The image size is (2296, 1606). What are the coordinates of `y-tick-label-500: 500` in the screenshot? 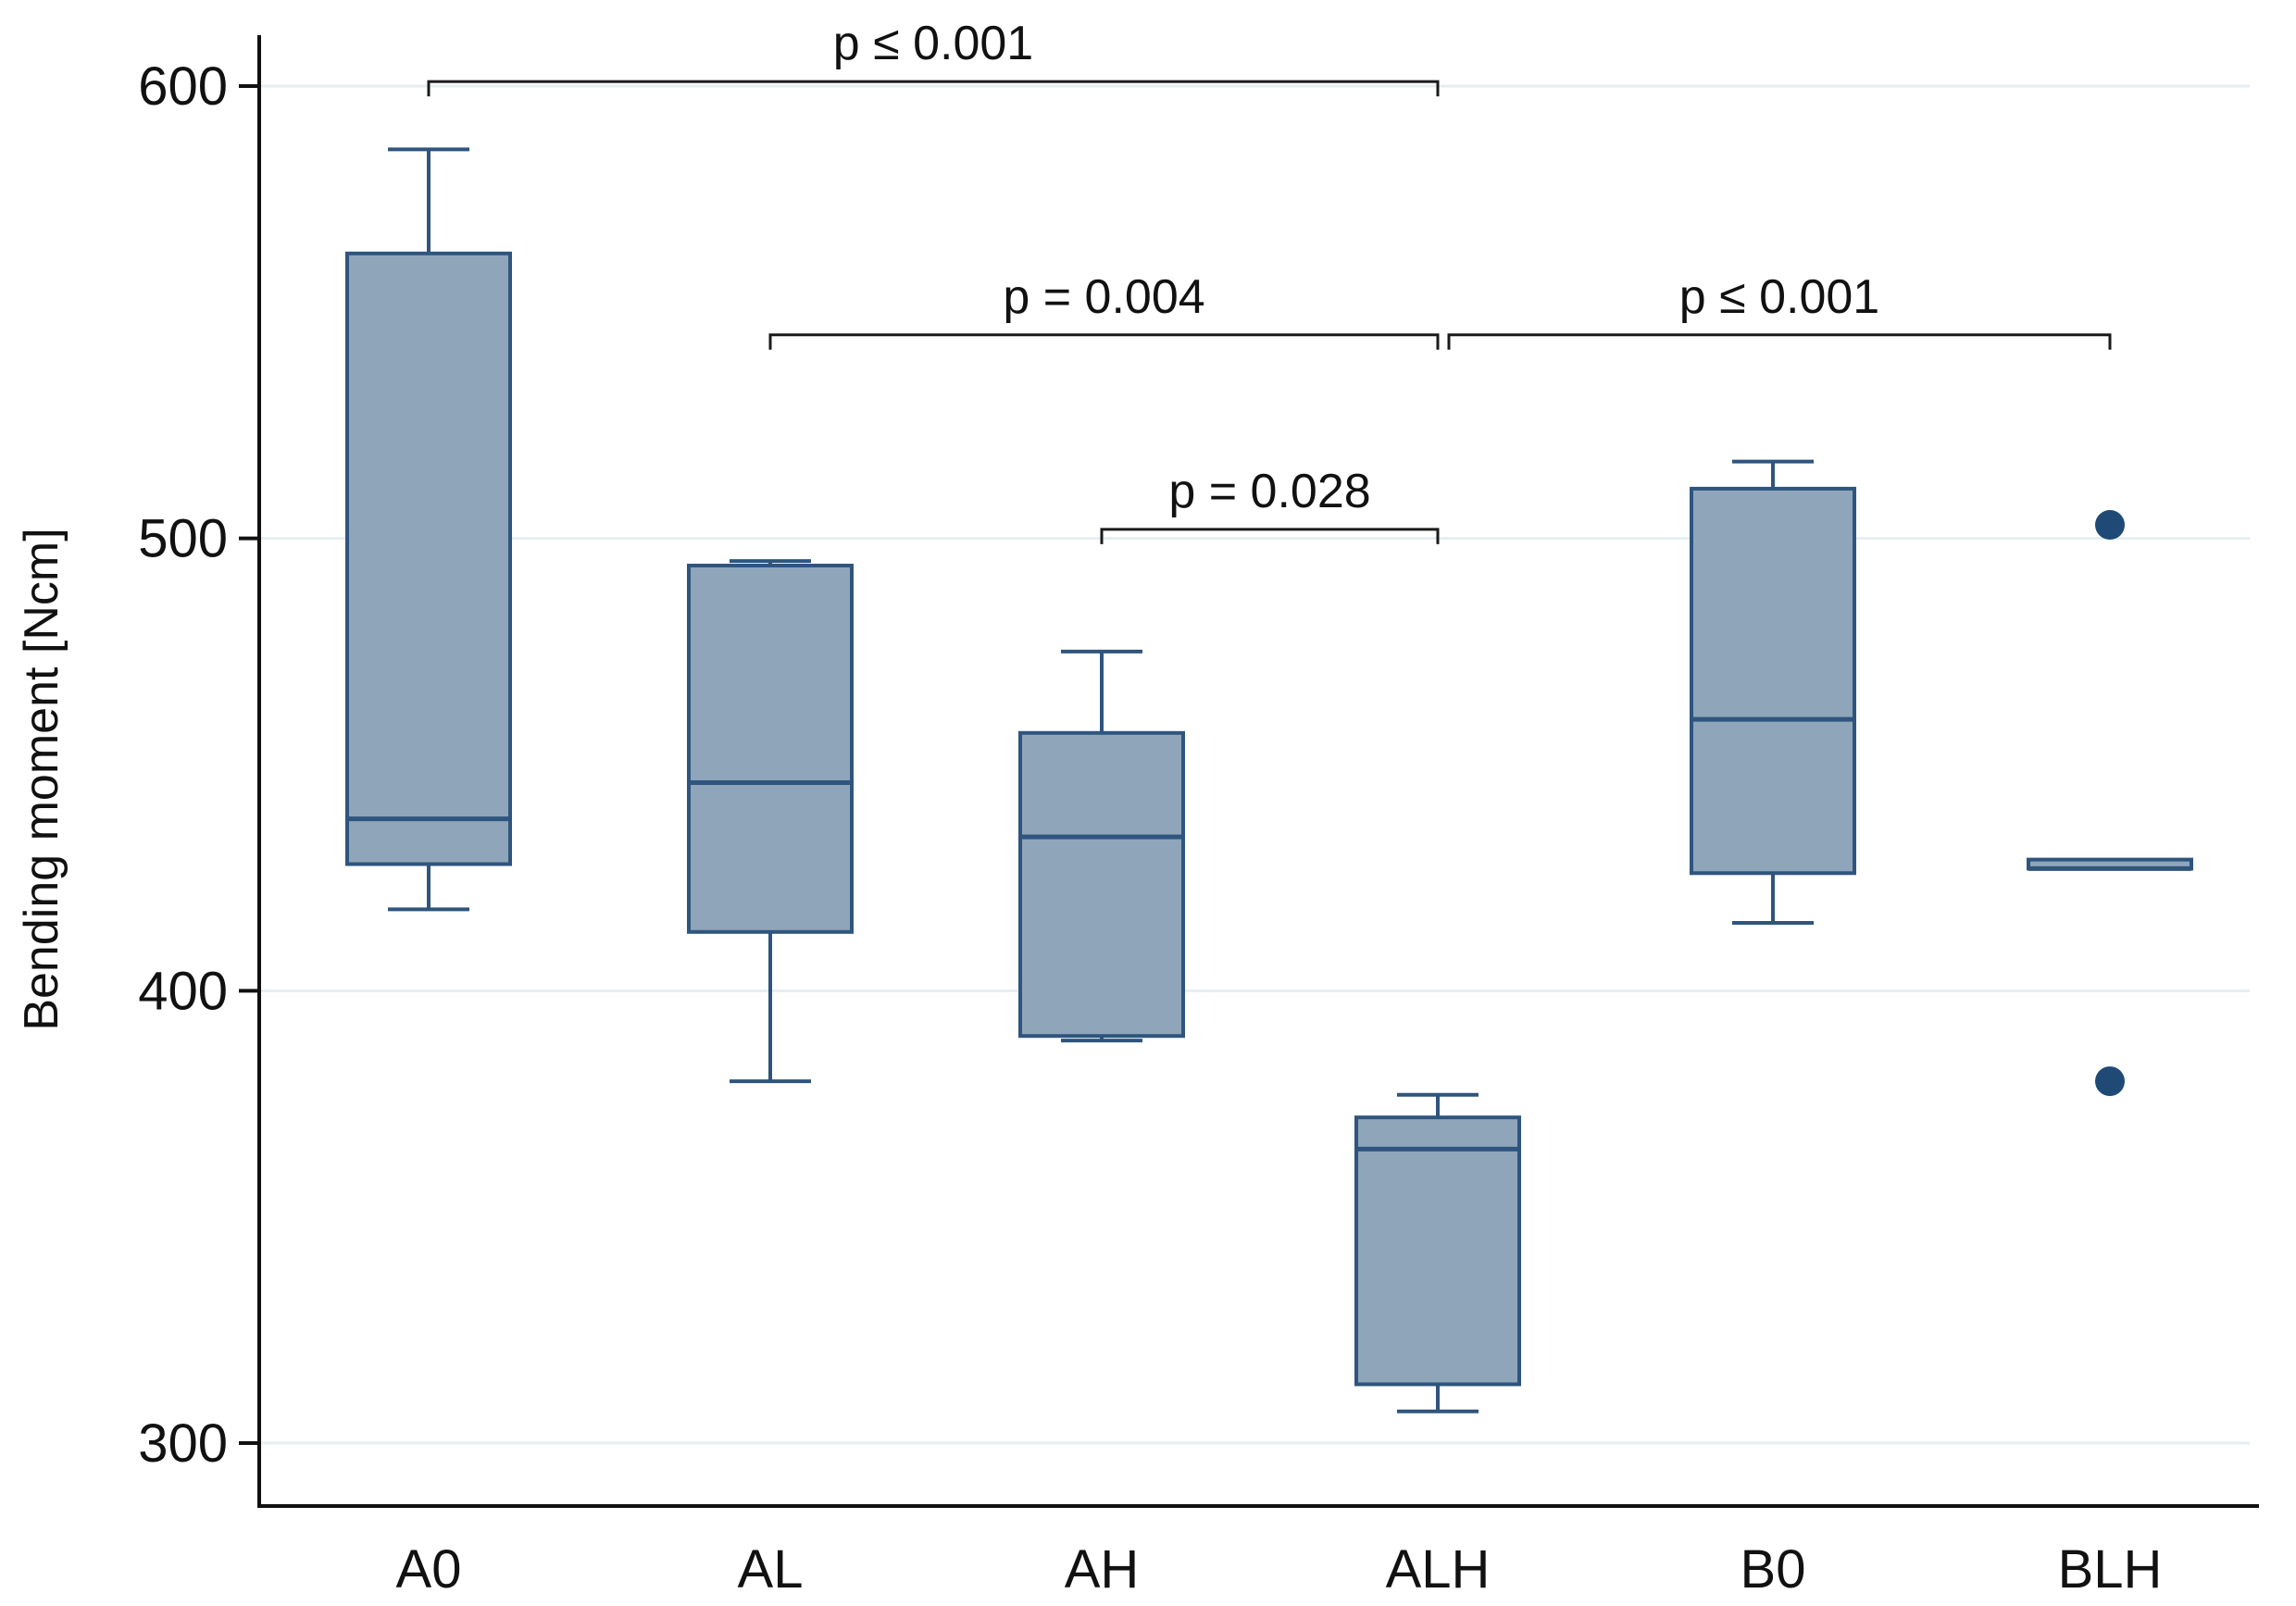 It's located at (183, 539).